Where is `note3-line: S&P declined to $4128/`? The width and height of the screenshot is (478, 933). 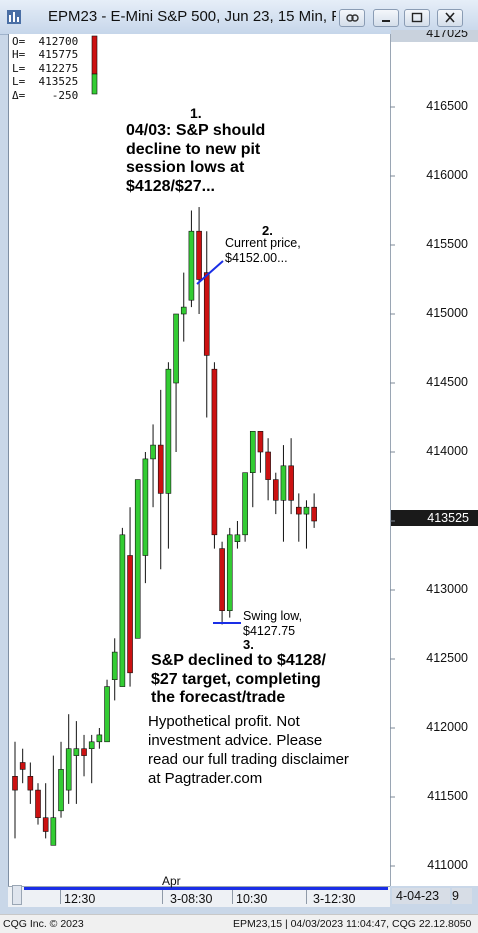 note3-line: S&P declined to $4128/ is located at coordinates (238, 660).